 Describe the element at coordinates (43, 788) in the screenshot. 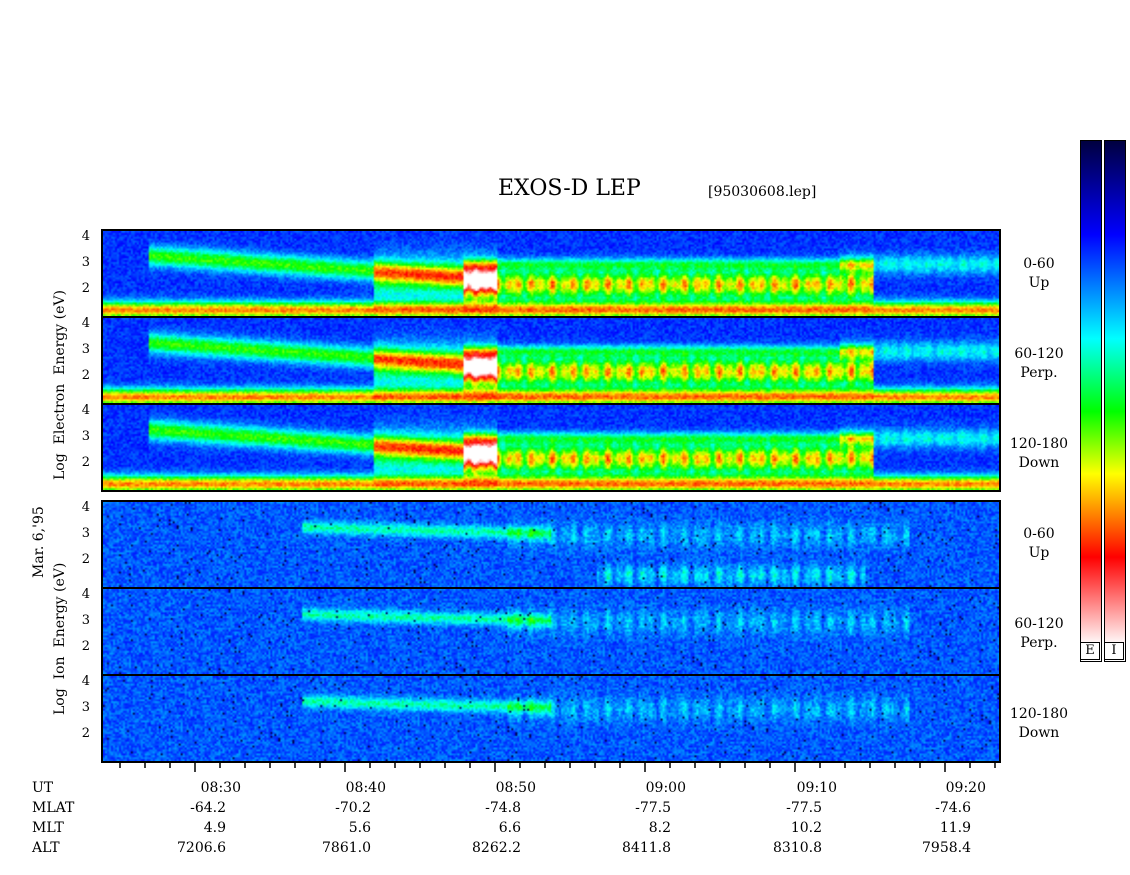

I see `row-label-ut: UT` at that location.